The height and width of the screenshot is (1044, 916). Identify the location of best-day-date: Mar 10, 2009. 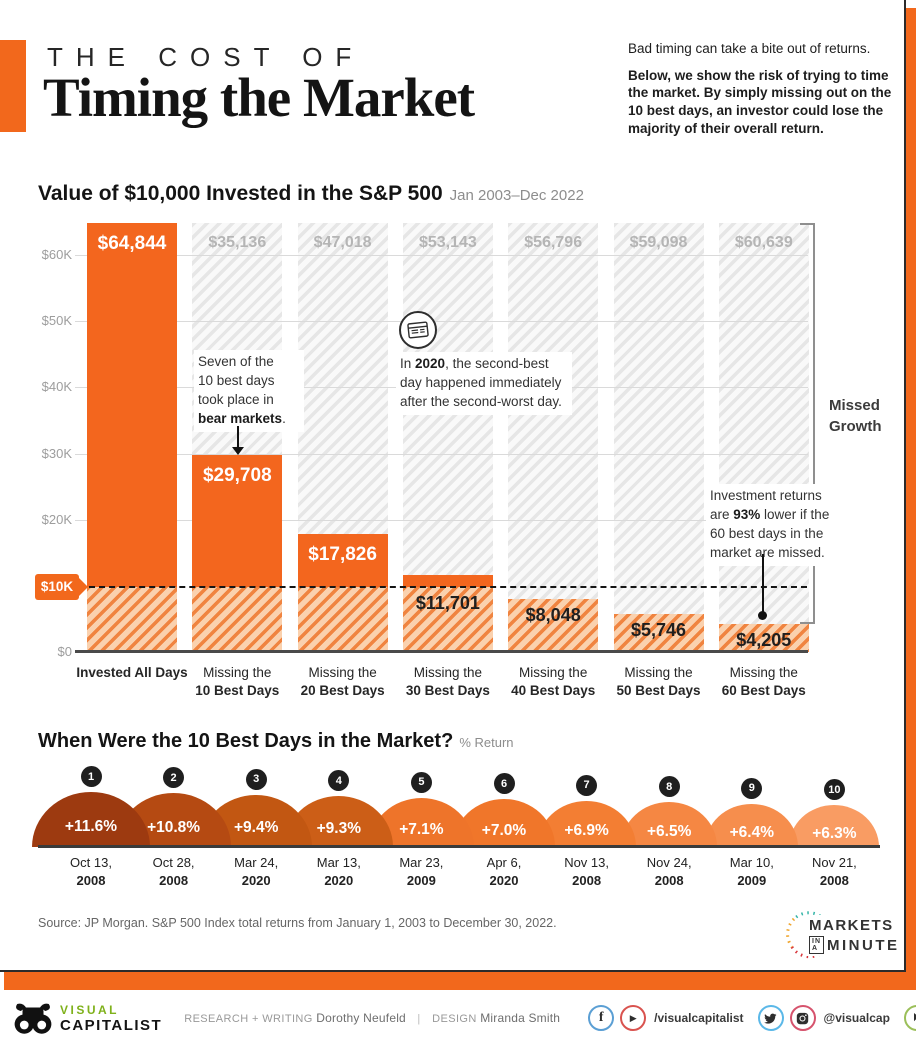
(751, 872).